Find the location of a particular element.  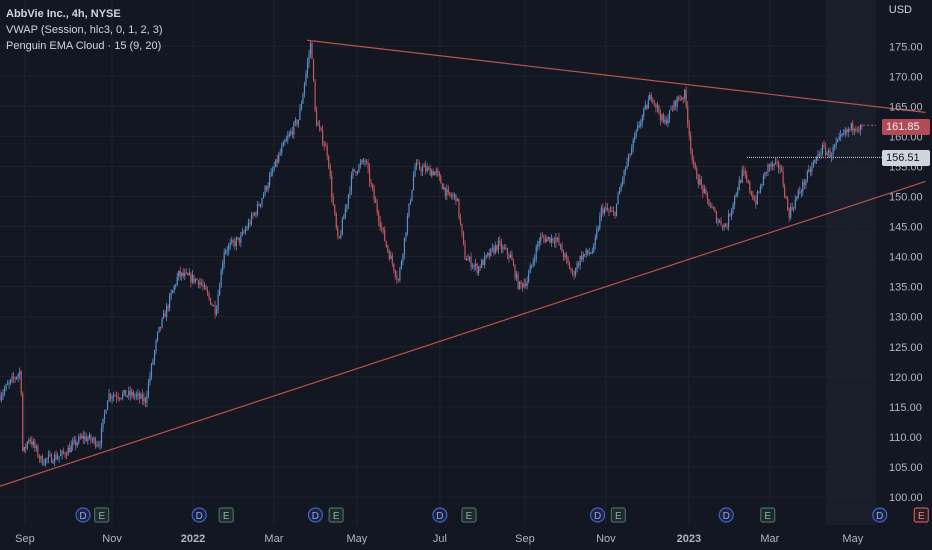

reference-price-tag: 156.51 is located at coordinates (906, 158).